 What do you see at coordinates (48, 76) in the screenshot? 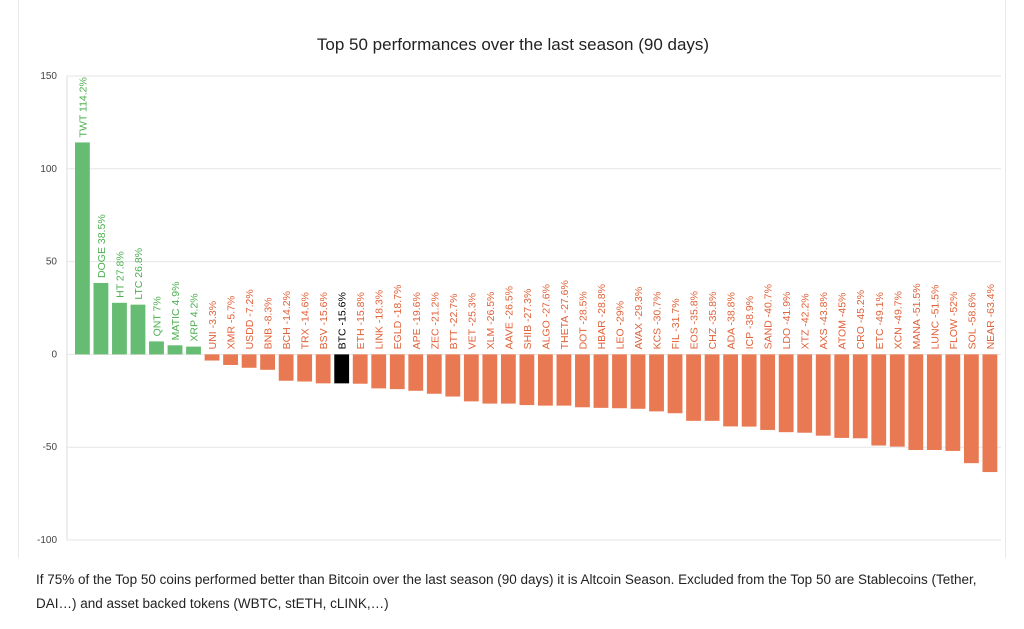
I see `y-tick-label: 150` at bounding box center [48, 76].